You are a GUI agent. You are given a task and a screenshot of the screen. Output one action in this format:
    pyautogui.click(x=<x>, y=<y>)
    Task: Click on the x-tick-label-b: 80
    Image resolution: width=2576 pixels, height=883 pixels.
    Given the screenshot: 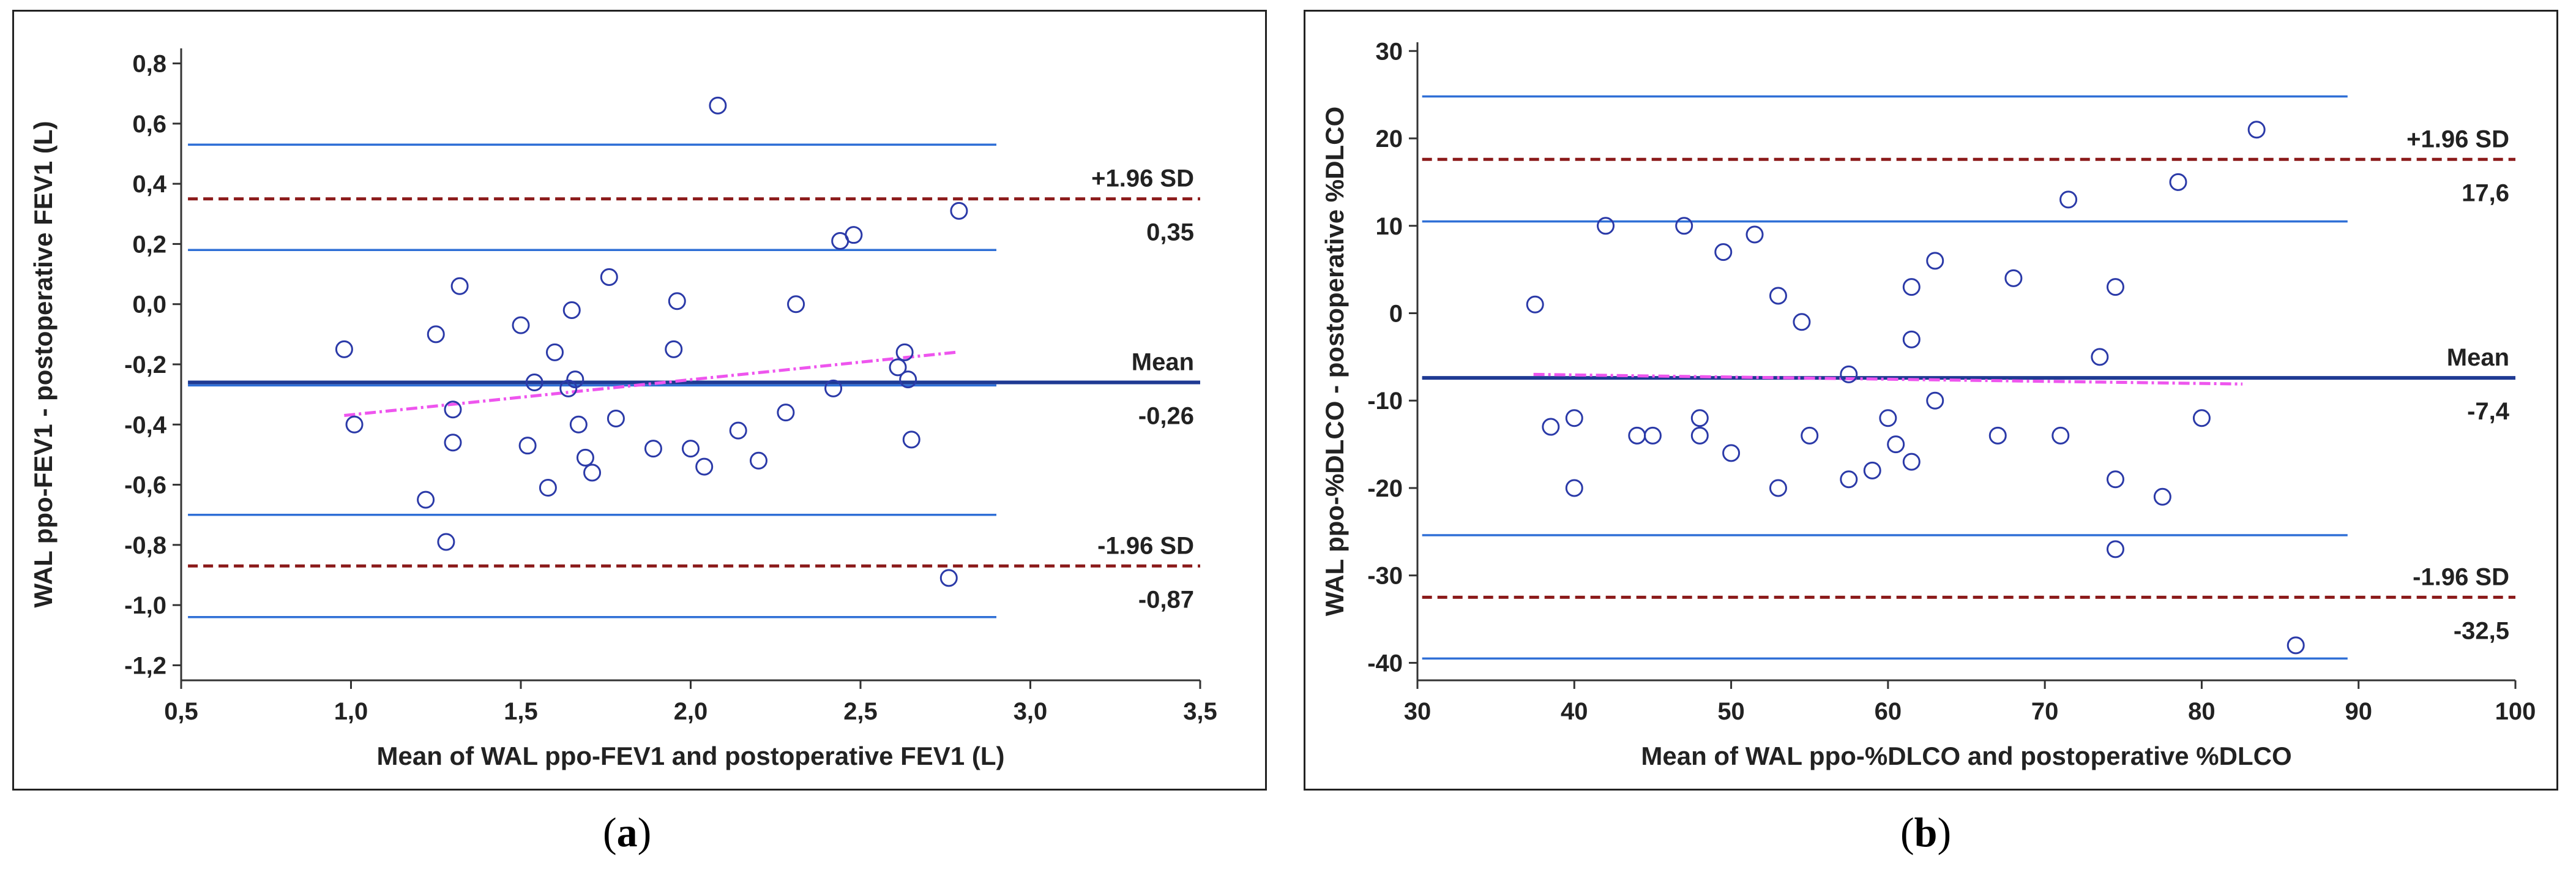 What is the action you would take?
    pyautogui.click(x=2202, y=711)
    